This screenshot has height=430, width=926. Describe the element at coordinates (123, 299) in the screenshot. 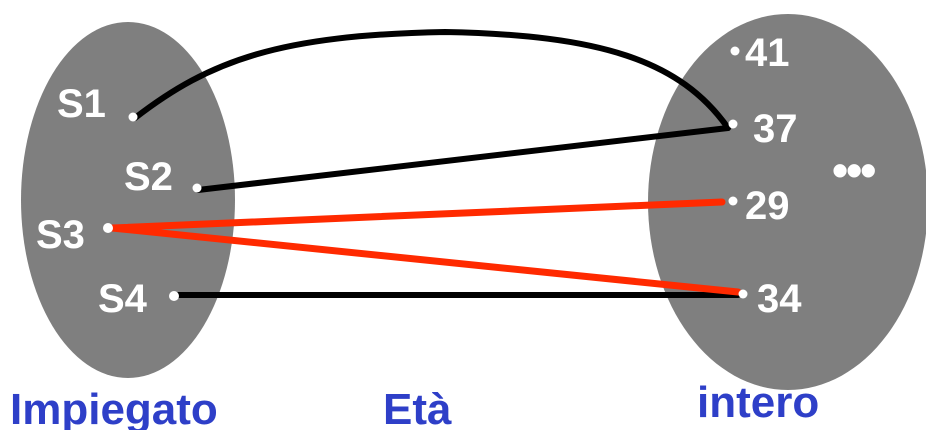

I see `label-s4: S4` at that location.